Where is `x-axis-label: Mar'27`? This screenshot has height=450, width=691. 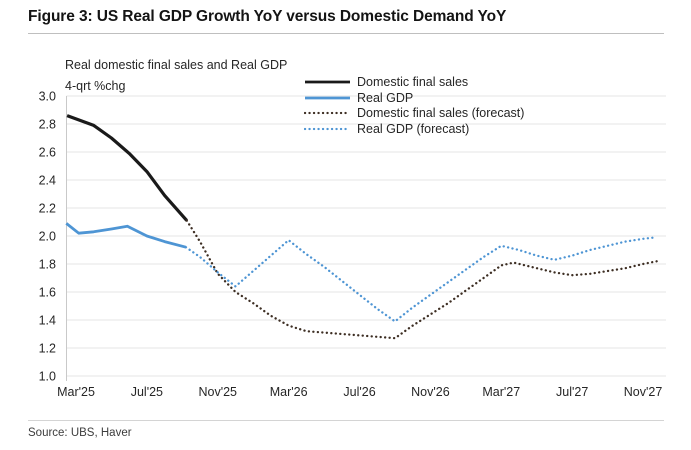
x-axis-label: Mar'27 is located at coordinates (501, 392).